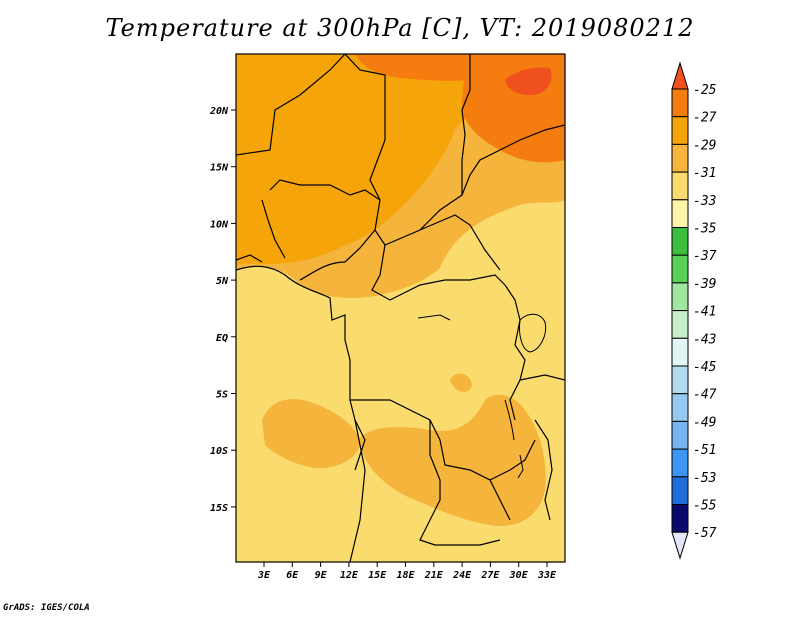 The height and width of the screenshot is (618, 800). Describe the element at coordinates (704, 339) in the screenshot. I see `colorbar-label: -43` at that location.